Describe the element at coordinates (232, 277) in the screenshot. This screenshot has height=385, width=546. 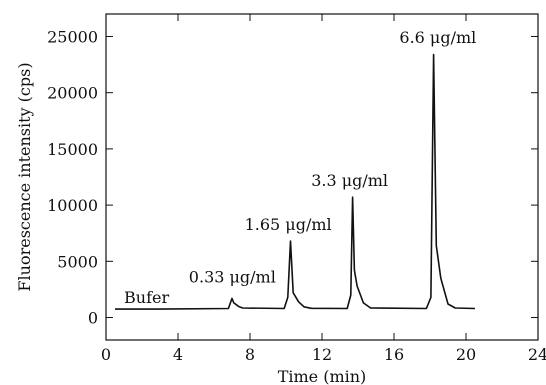
I see `annotation-label: 0.33 μg/ml` at that location.